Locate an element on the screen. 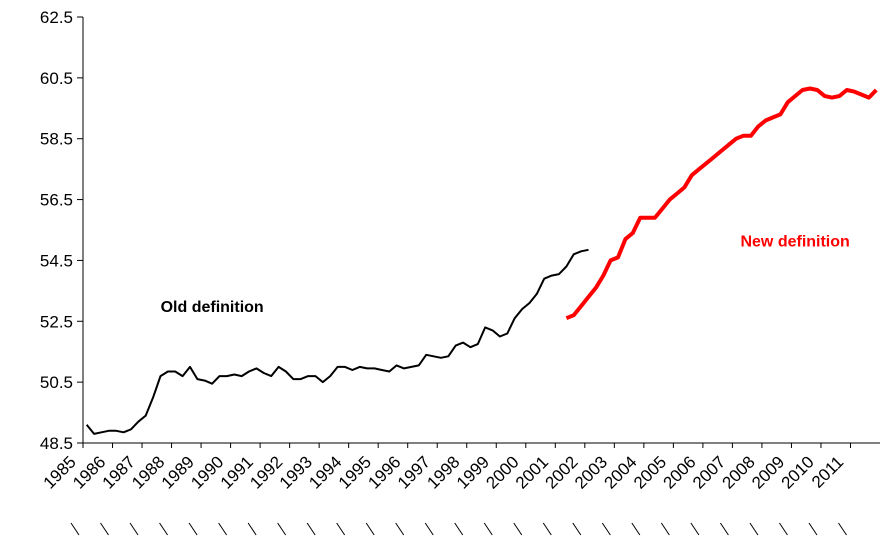  x-tick-label: 2000 is located at coordinates (502, 472).